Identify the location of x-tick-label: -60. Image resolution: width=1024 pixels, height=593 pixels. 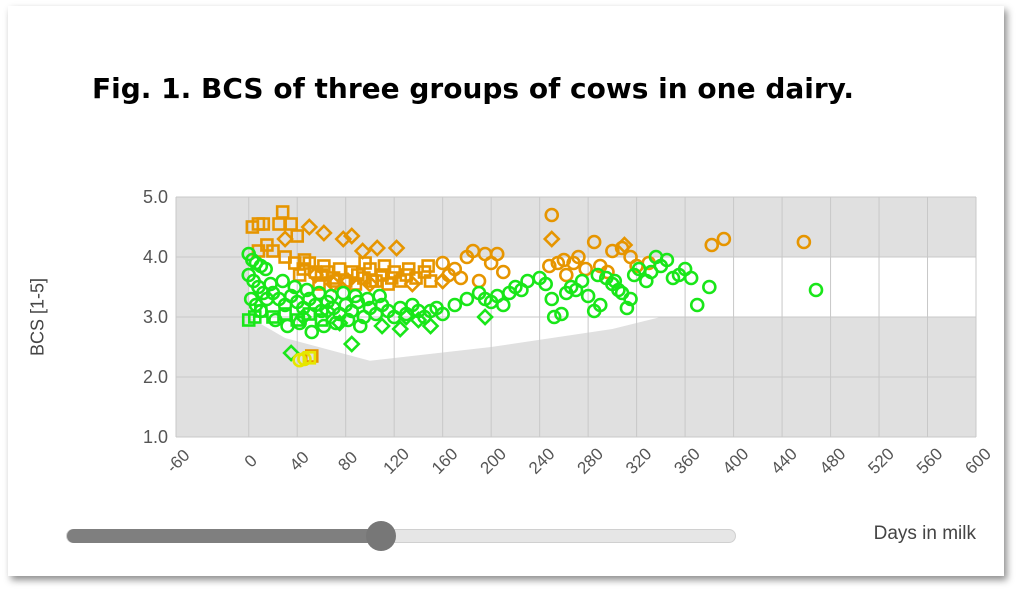
(178, 461).